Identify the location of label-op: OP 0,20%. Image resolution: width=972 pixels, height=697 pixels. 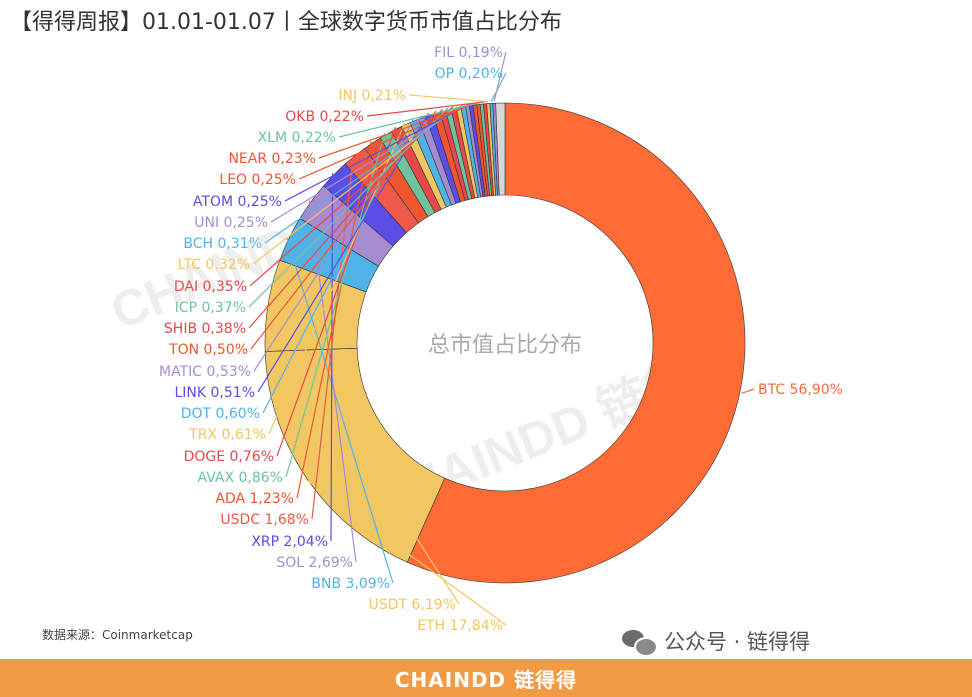
(469, 74).